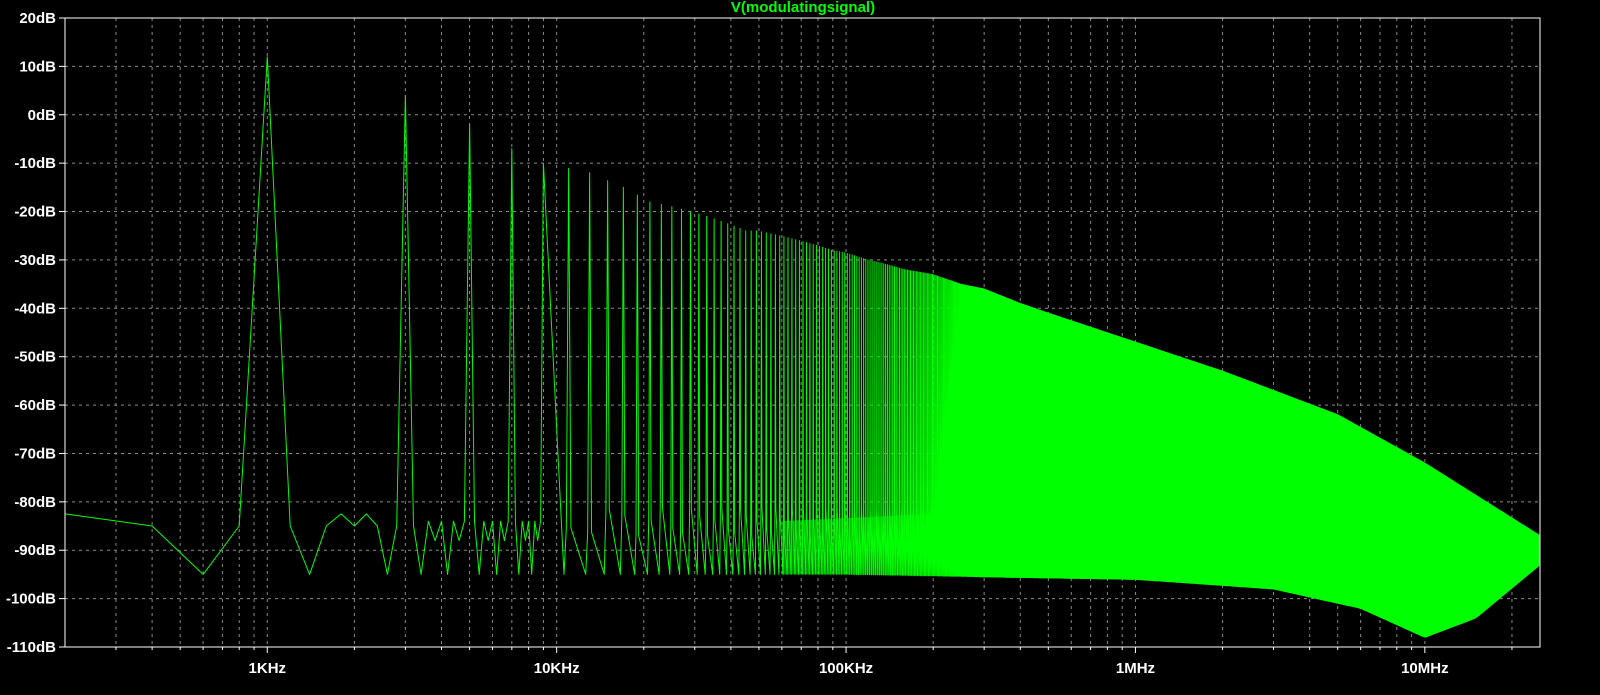 Image resolution: width=1600 pixels, height=695 pixels. Describe the element at coordinates (35, 212) in the screenshot. I see `y-tick-label: -20dB` at that location.